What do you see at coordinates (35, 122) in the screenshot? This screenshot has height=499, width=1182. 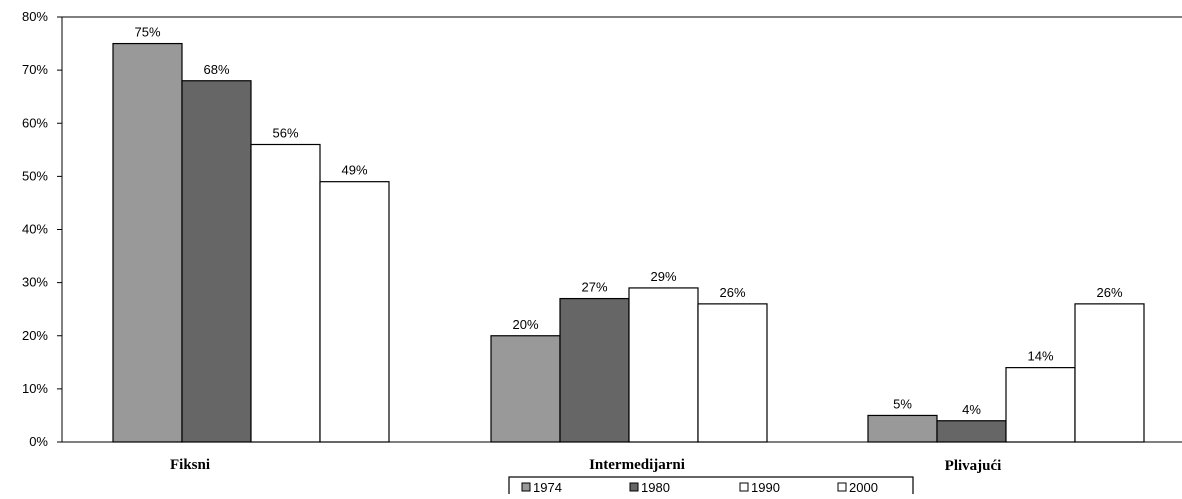 I see `y-tick-label: 60%` at bounding box center [35, 122].